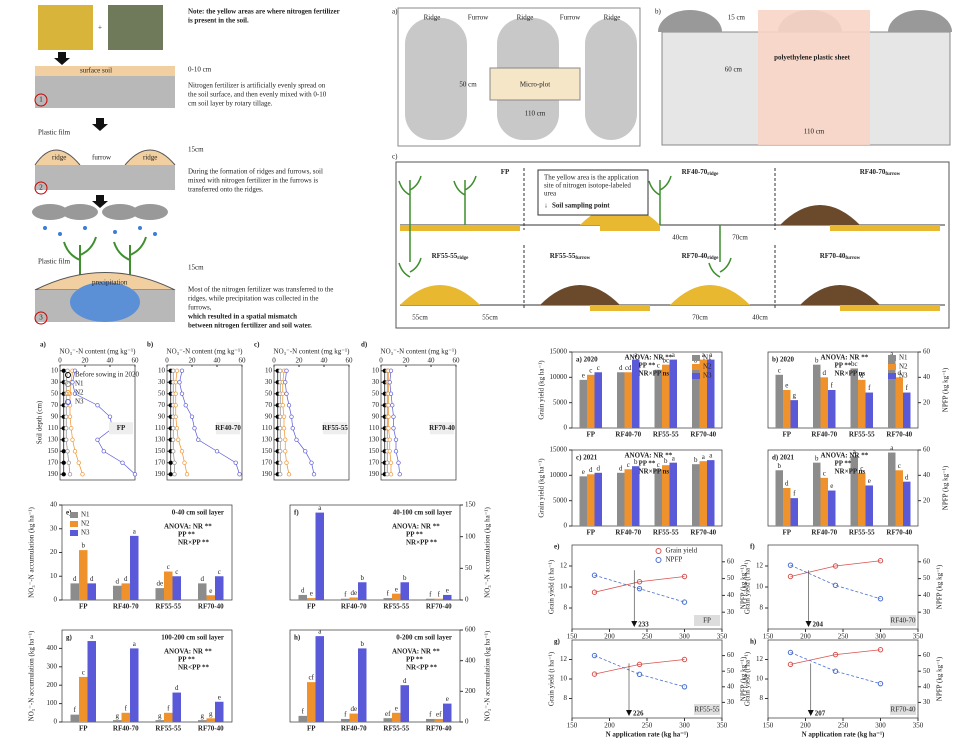 Image resolution: width=958 pixels, height=738 pixels. I want to click on significance-letter: f, so click(75, 710).